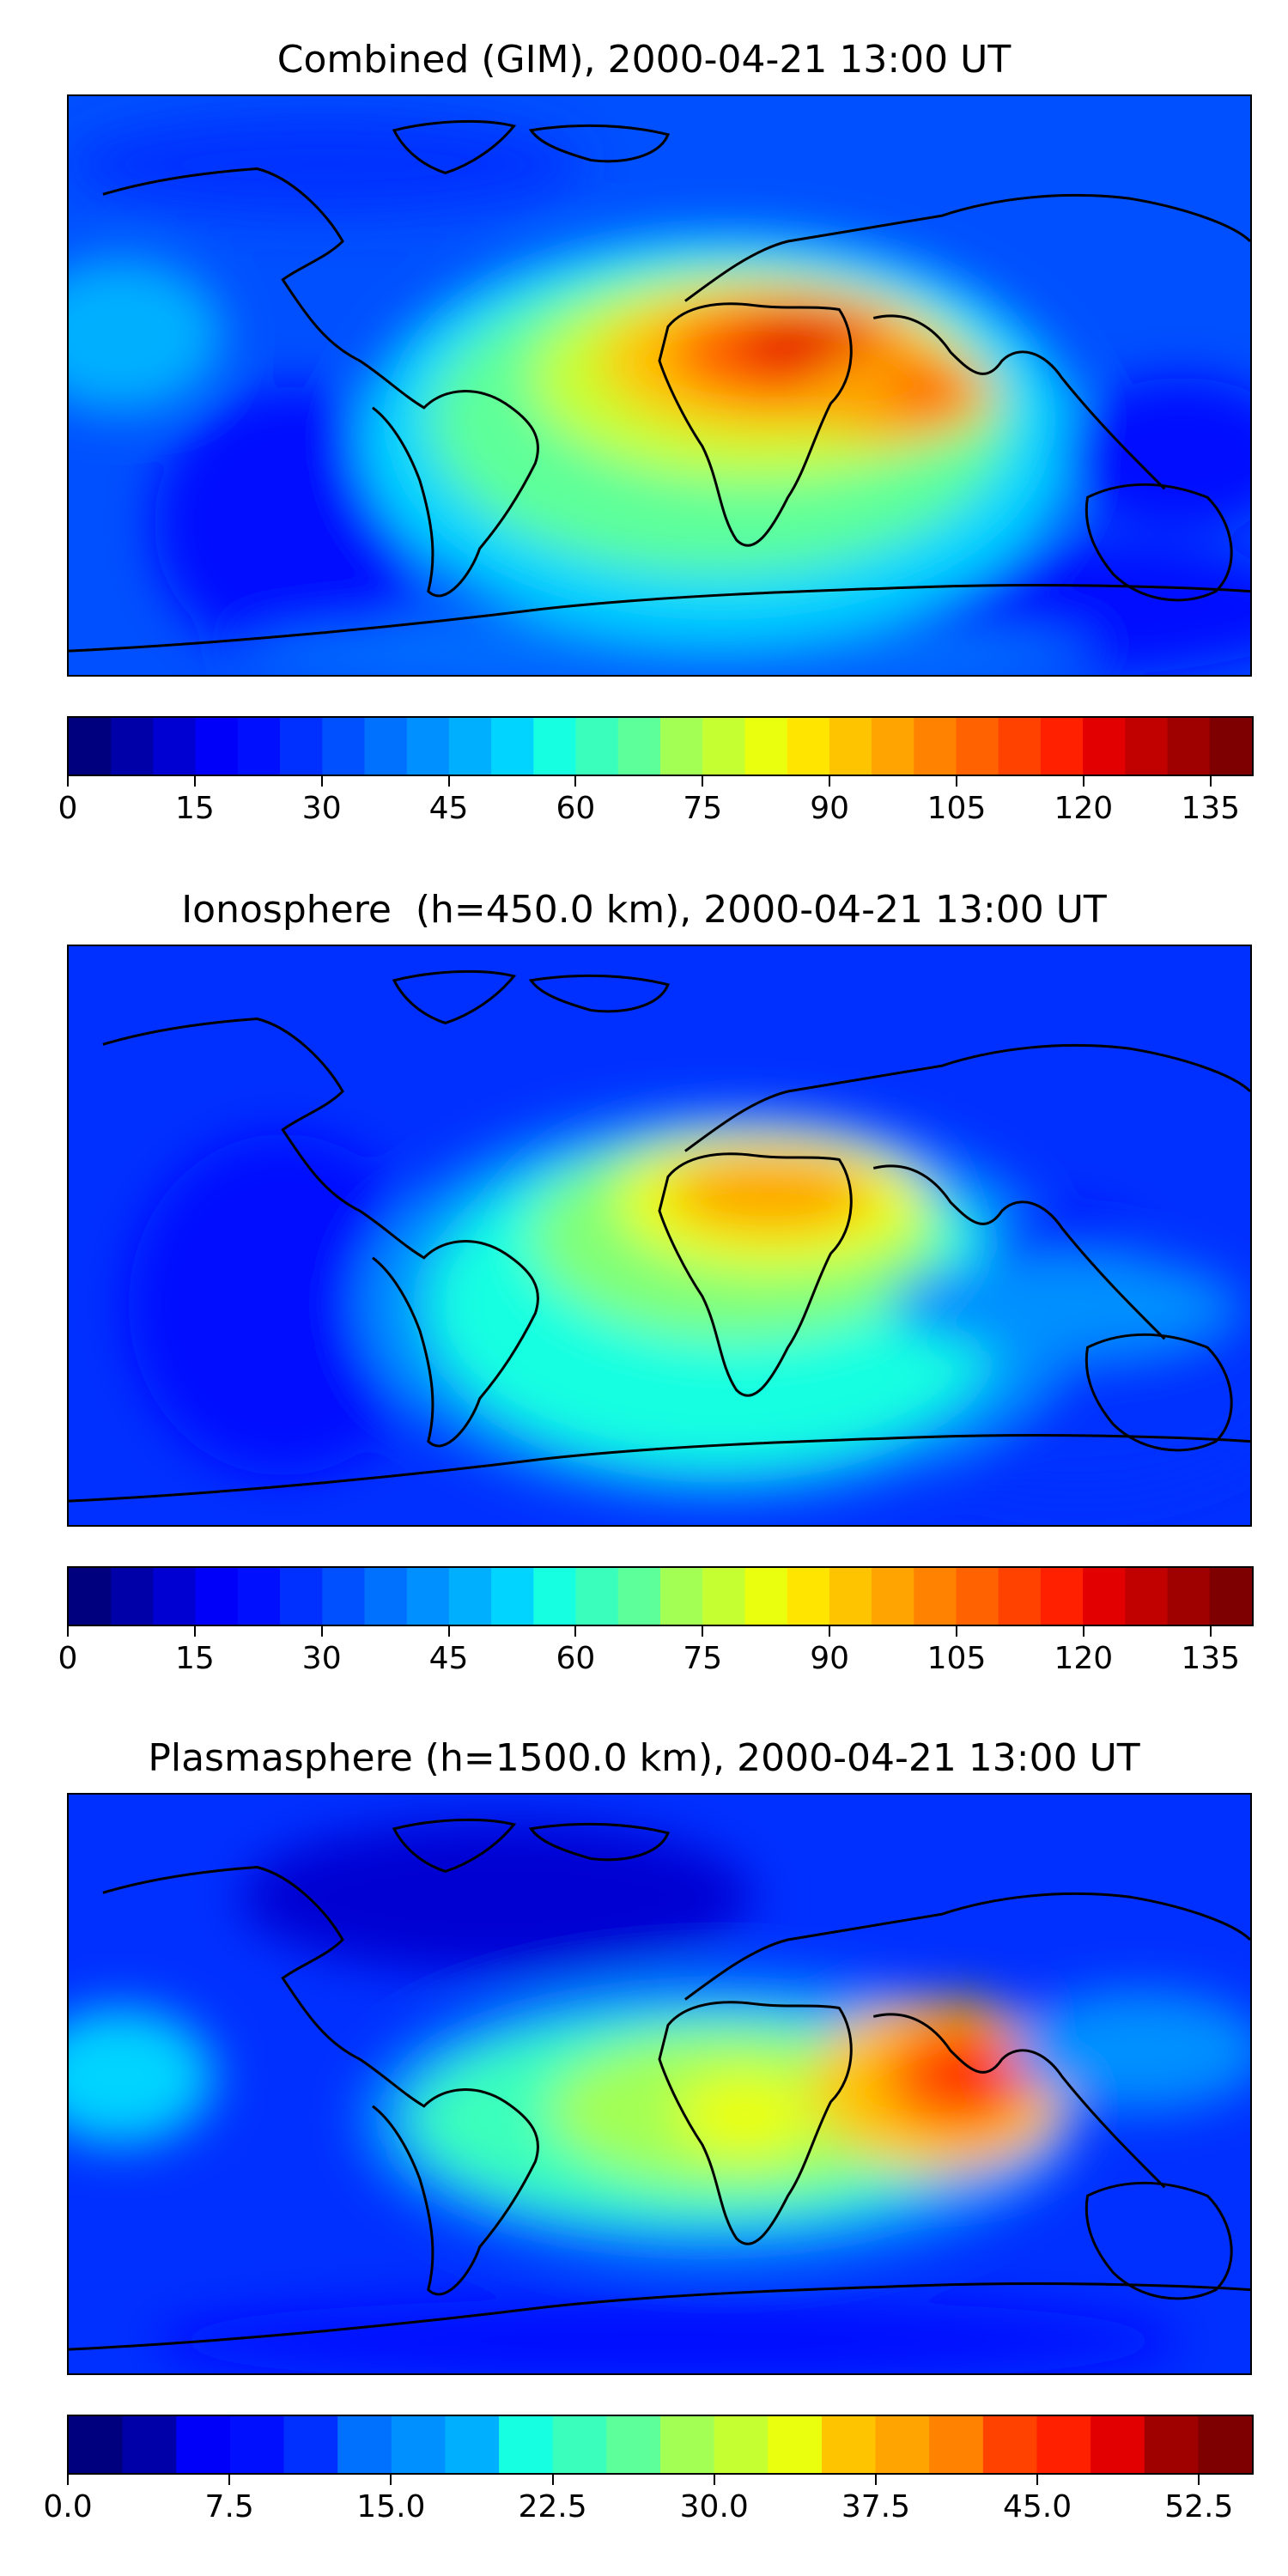  Describe the element at coordinates (68, 808) in the screenshot. I see `colorbar-tick-label: 0` at that location.